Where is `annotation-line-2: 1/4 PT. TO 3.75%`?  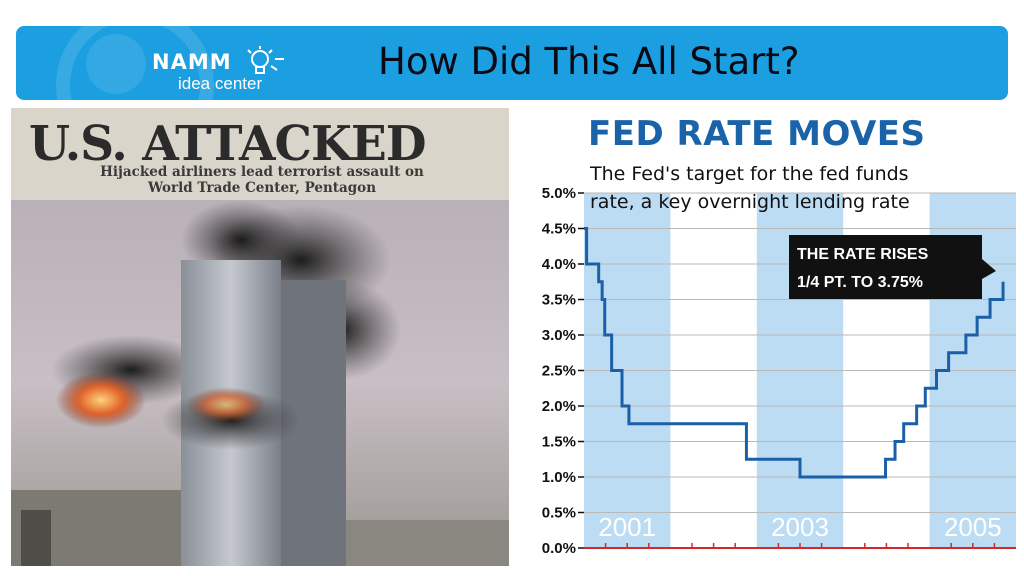
annotation-line-2: 1/4 PT. TO 3.75% is located at coordinates (860, 282).